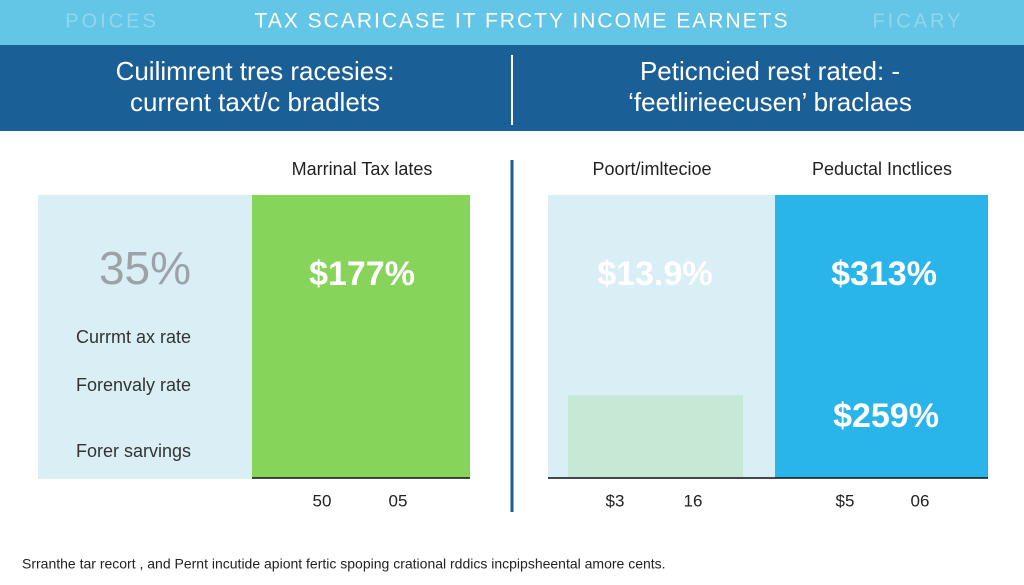 The width and height of the screenshot is (1024, 585). Describe the element at coordinates (361, 336) in the screenshot. I see `green-panel` at that location.